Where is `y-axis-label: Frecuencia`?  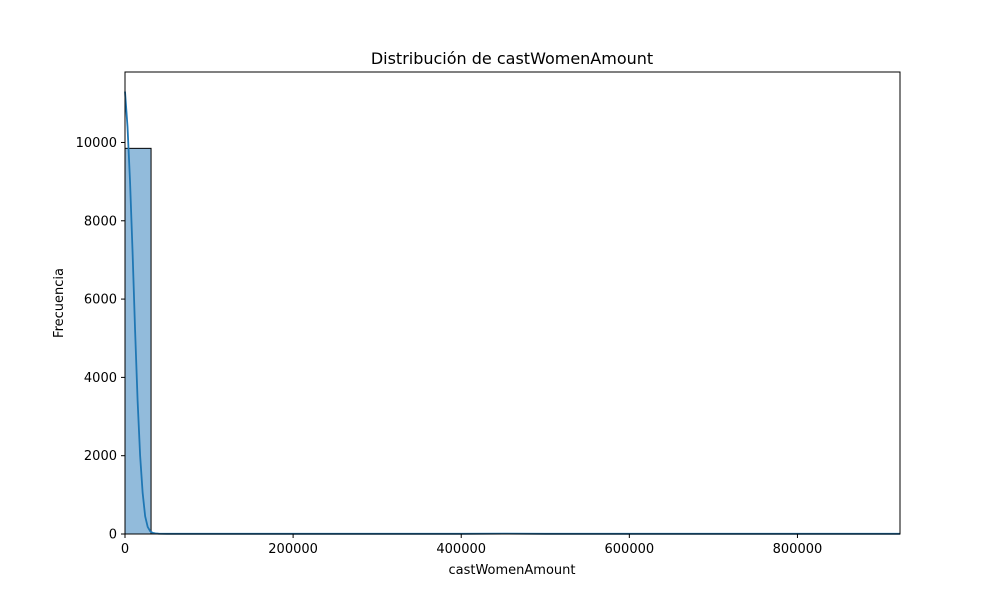 y-axis-label: Frecuencia is located at coordinates (59, 303).